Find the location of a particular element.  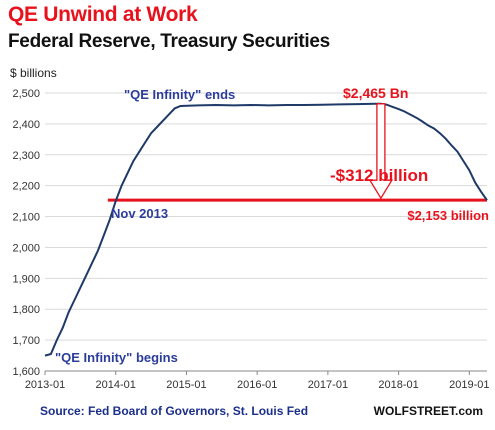

x-tick-label: 2019-01 is located at coordinates (469, 385).